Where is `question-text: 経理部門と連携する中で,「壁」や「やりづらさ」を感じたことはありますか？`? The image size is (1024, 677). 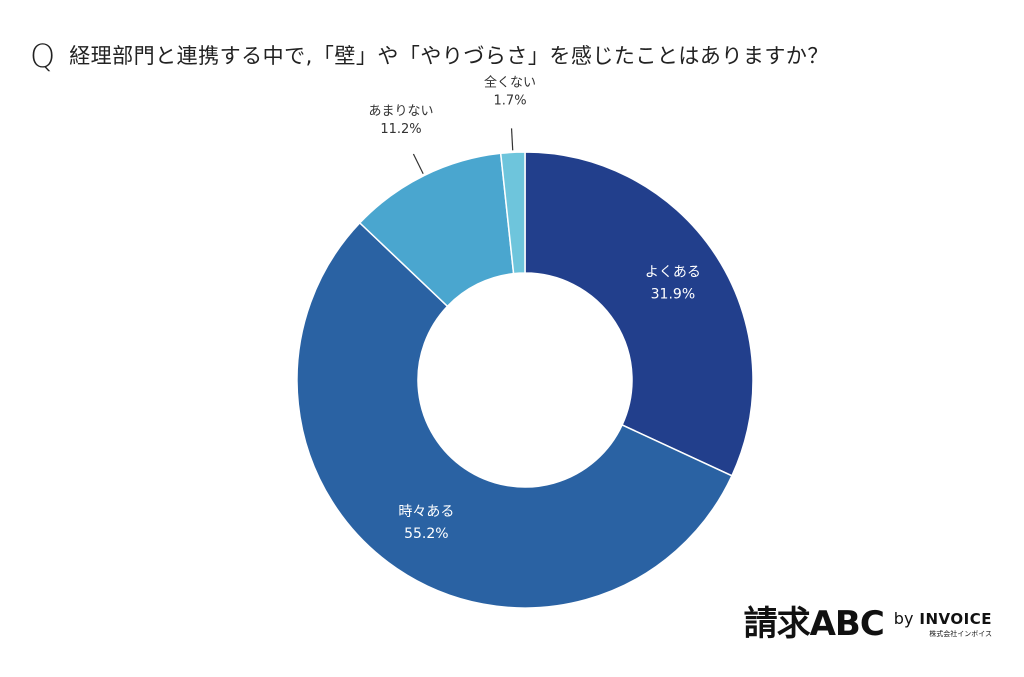 question-text: 経理部門と連携する中で,「壁」や「やりづらさ」を感じたことはありますか？ is located at coordinates (449, 55).